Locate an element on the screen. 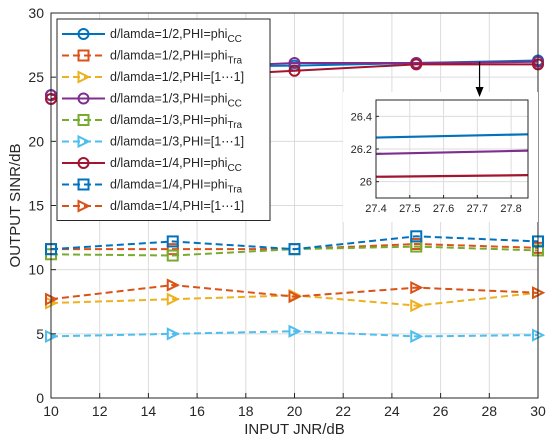  legend-label: d/lamda=1/3,PHI=[1⋯1] is located at coordinates (177, 142).